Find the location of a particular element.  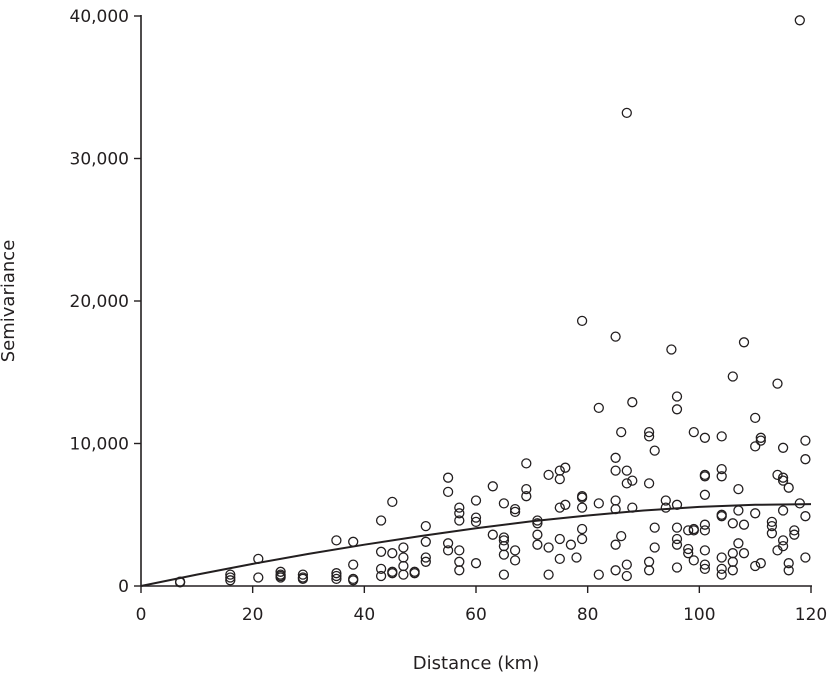

y-tick-label: 30,000 is located at coordinates (99, 160).